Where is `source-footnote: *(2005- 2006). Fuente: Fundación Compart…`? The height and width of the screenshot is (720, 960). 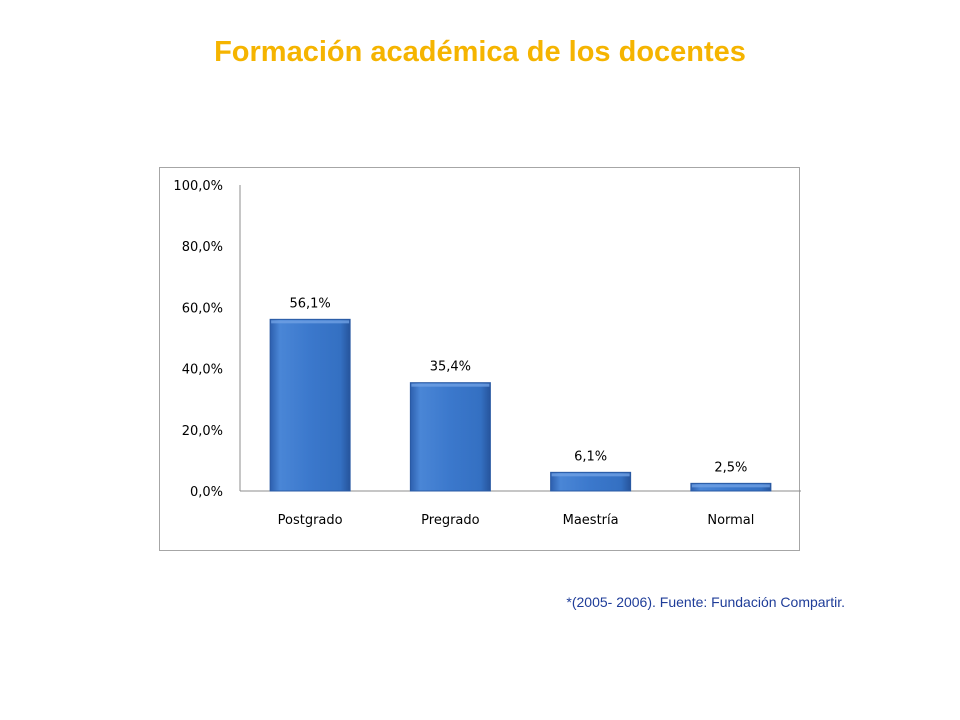 source-footnote: *(2005- 2006). Fuente: Fundación Compart… is located at coordinates (705, 602).